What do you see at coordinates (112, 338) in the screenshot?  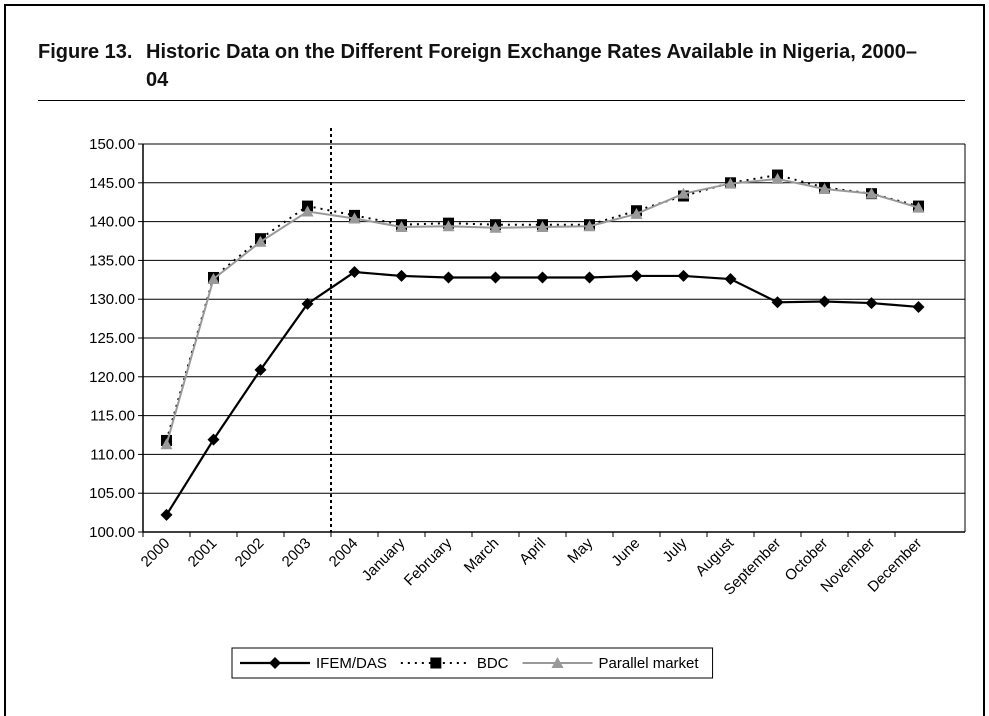 I see `y-tick-label: 125.00` at bounding box center [112, 338].